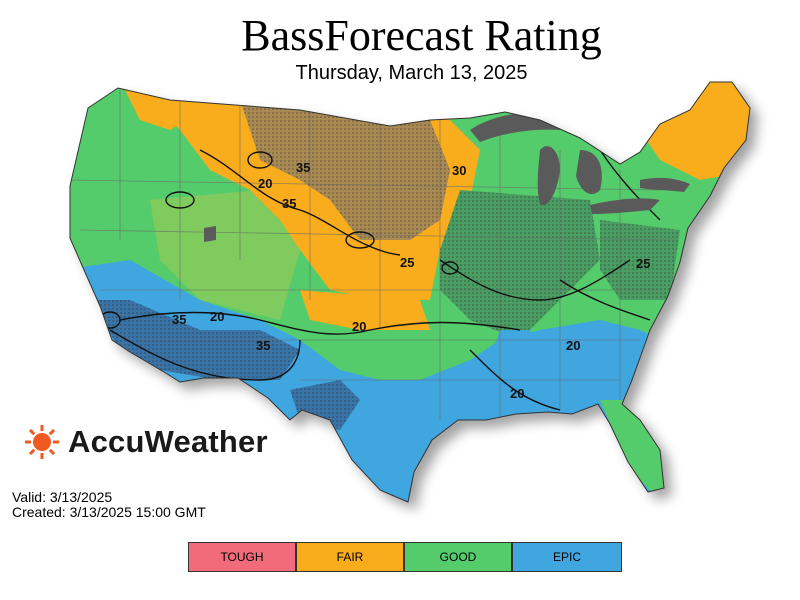 This screenshot has width=800, height=600. I want to click on brand-name: AccuWeather, so click(168, 441).